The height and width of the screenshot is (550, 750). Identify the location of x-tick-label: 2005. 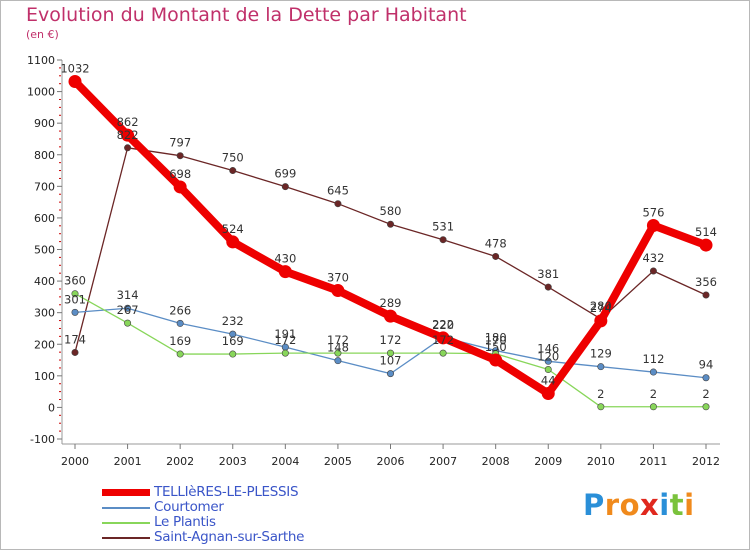
(338, 461).